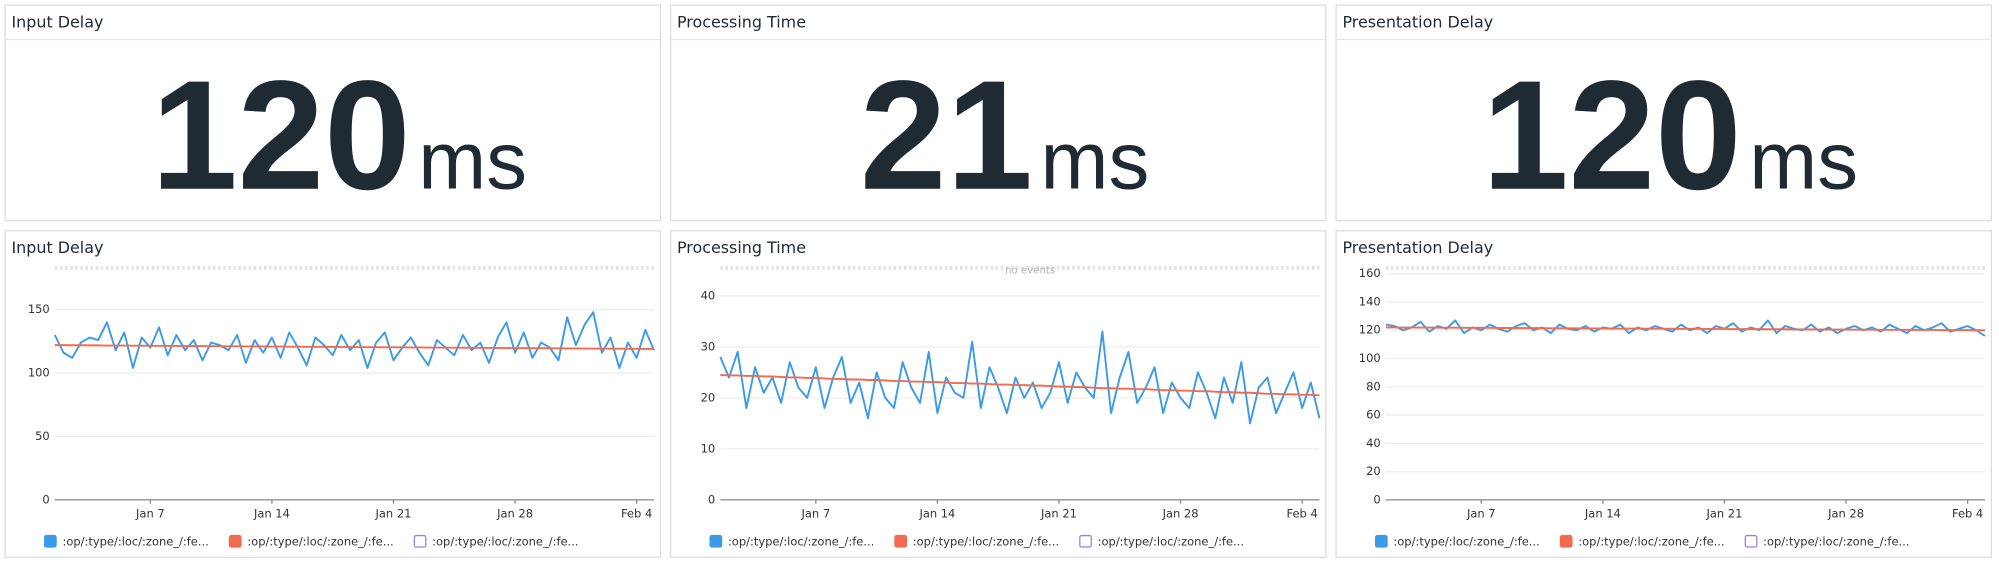 Image resolution: width=1999 pixels, height=570 pixels. What do you see at coordinates (1370, 273) in the screenshot?
I see `y-tick-label: 160` at bounding box center [1370, 273].